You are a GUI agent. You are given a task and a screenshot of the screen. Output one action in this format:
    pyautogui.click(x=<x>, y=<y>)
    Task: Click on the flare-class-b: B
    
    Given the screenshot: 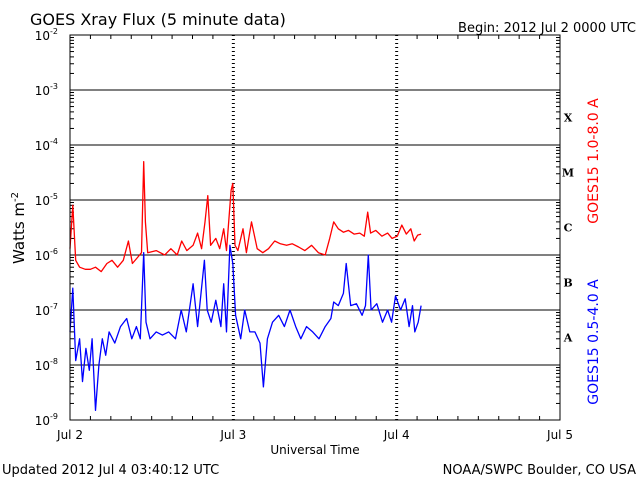 What is the action you would take?
    pyautogui.click(x=567, y=283)
    